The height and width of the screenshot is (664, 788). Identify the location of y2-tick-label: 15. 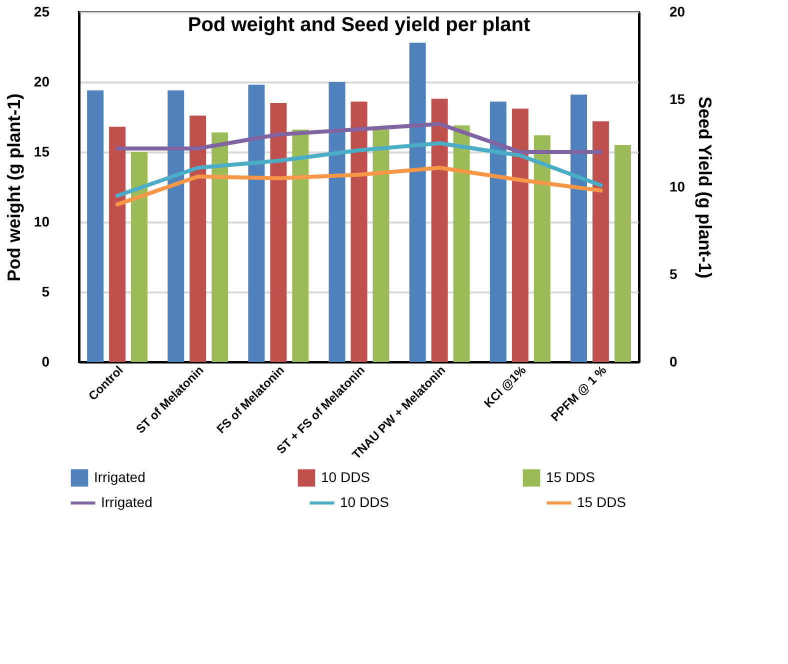
(678, 99).